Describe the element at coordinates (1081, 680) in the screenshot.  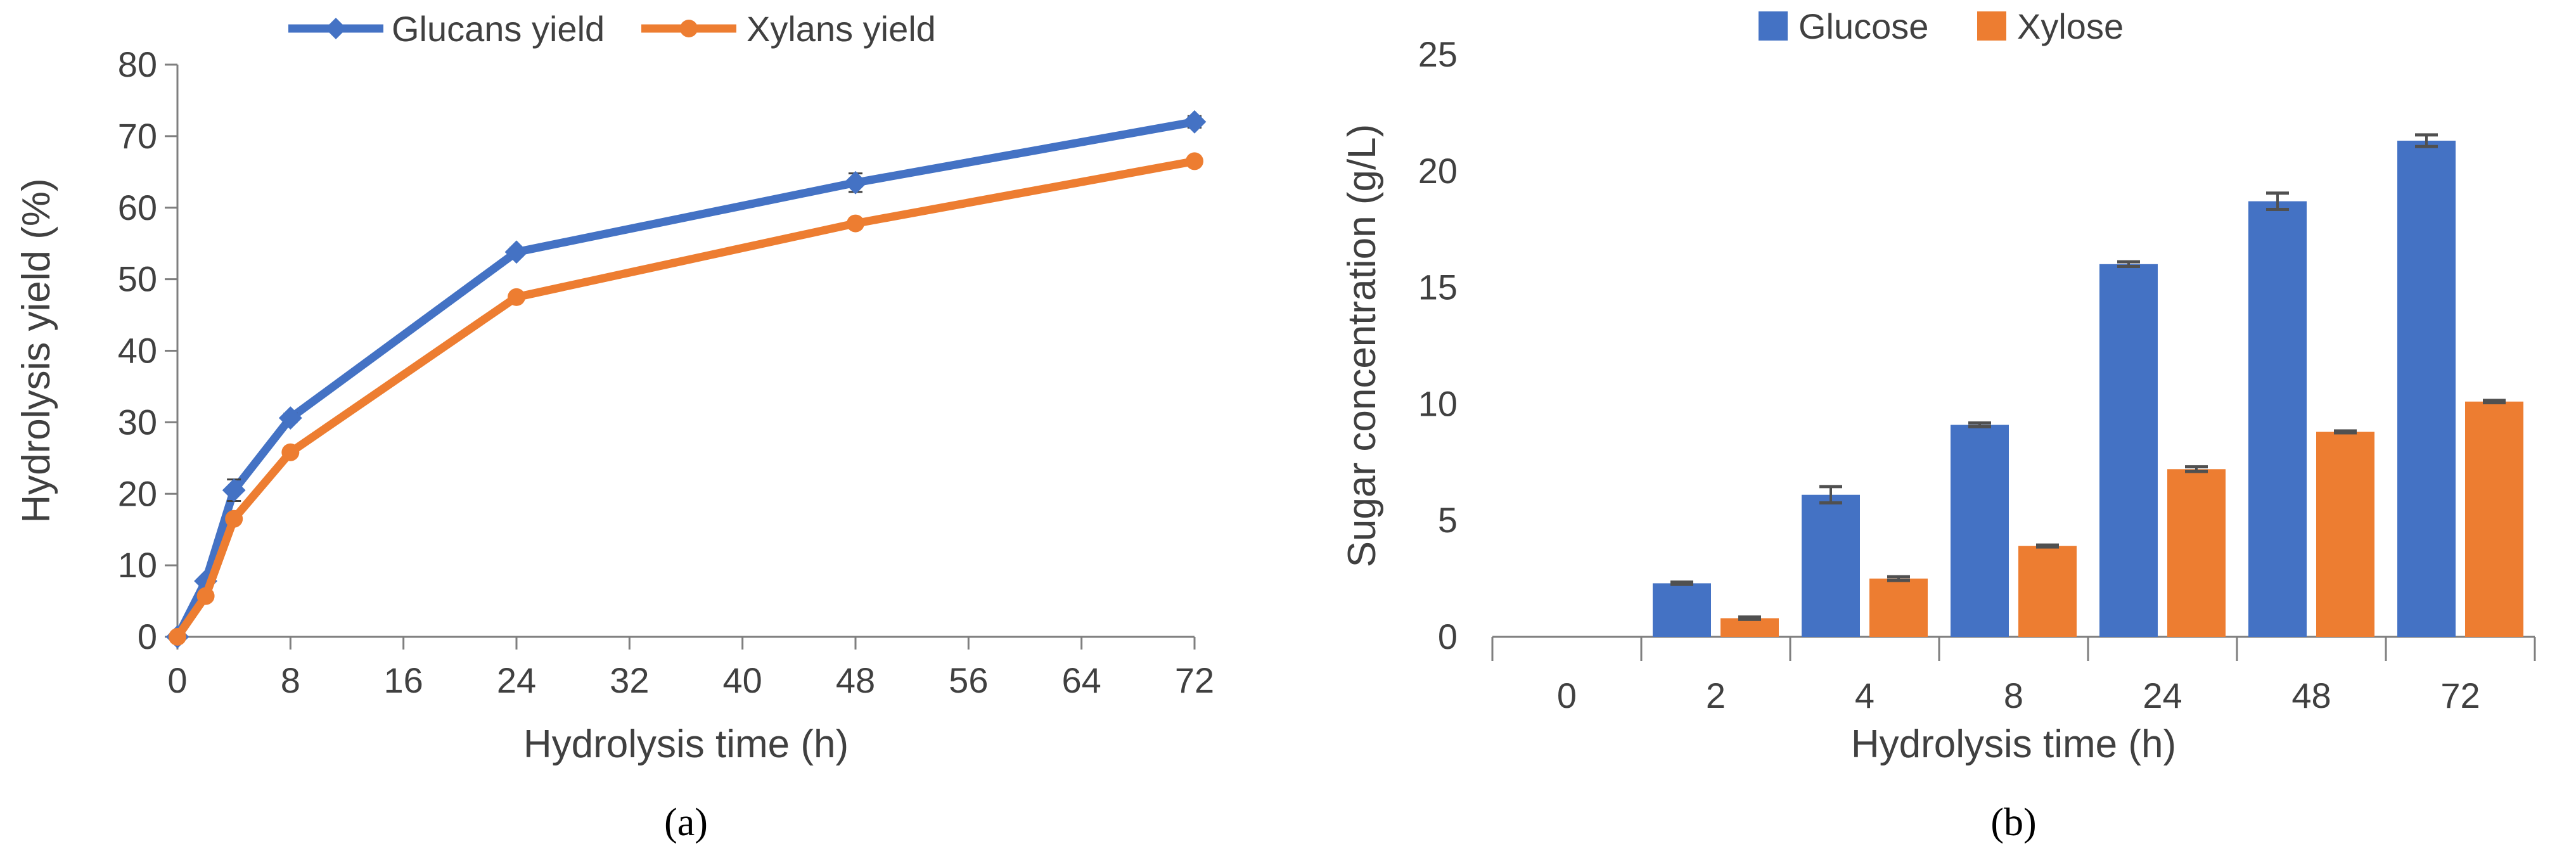
I see `x-tick-label: 64` at that location.